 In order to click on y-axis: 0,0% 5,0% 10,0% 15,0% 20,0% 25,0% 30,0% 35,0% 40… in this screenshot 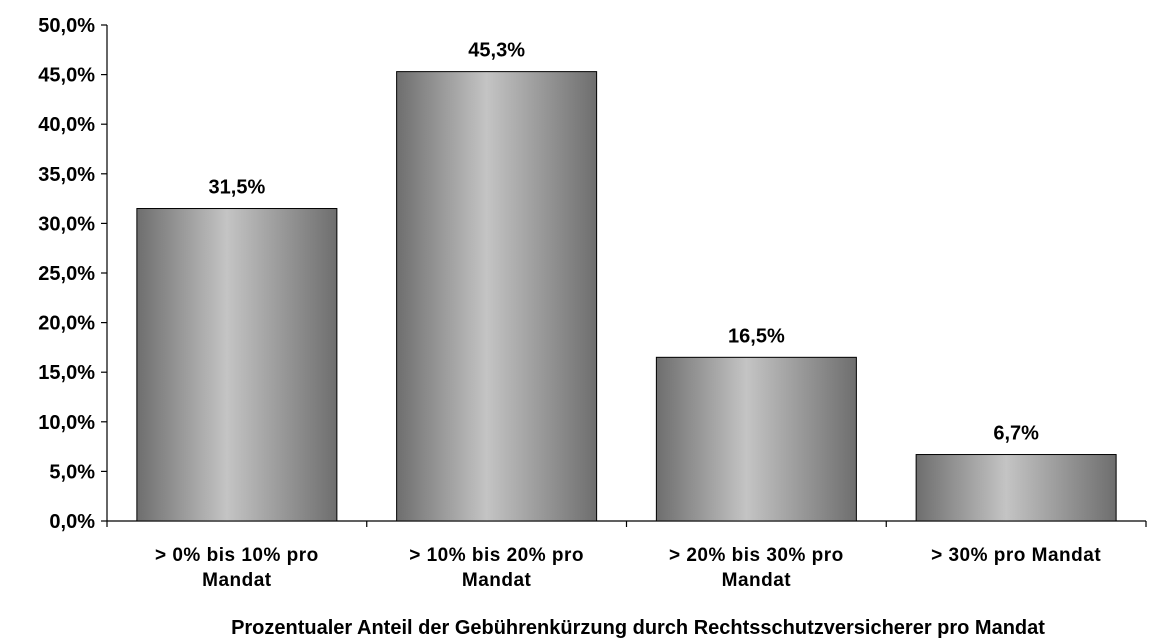, I will do `click(73, 274)`.